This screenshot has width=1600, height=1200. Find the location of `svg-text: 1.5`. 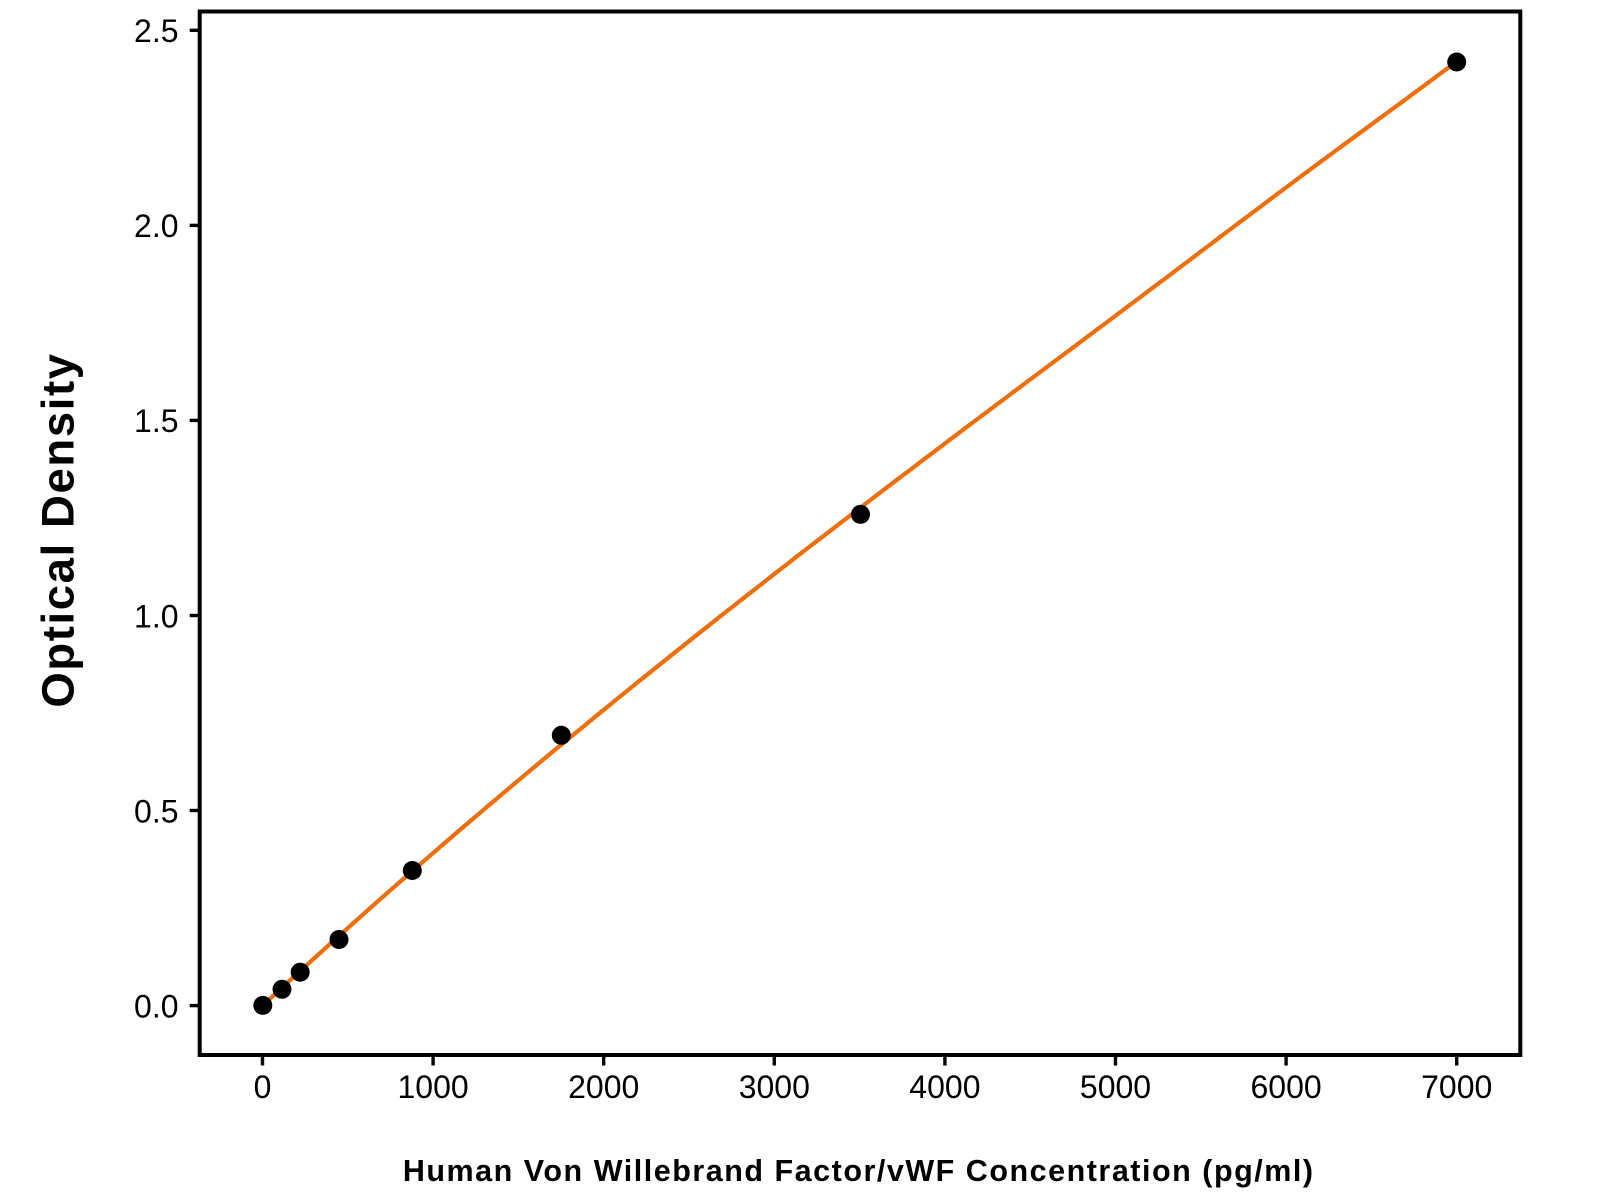

svg-text: 1.5 is located at coordinates (156, 421).